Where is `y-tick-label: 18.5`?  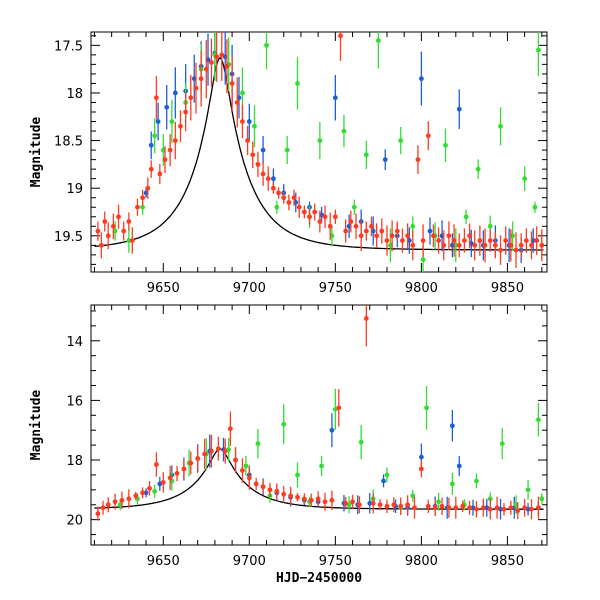 y-tick-label: 18.5 is located at coordinates (68, 142).